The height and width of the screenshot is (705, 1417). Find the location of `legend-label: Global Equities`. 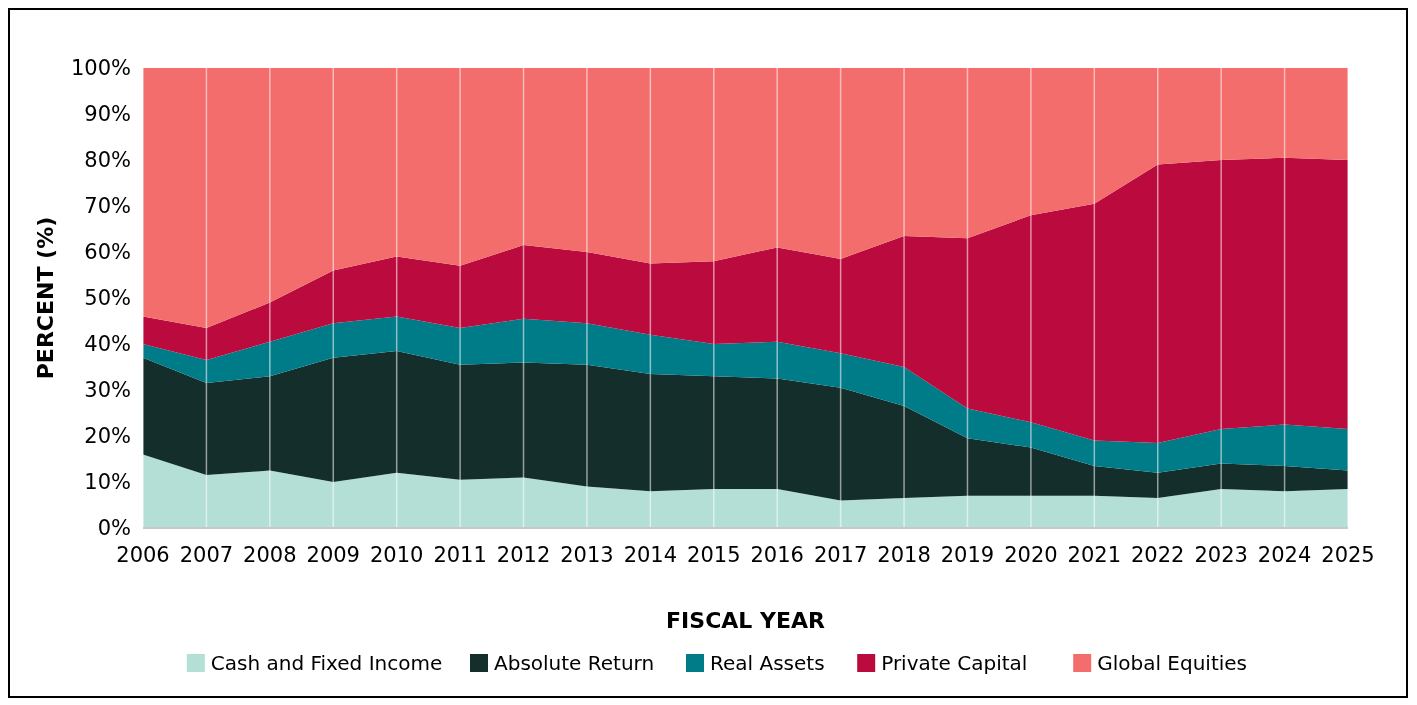

legend-label: Global Equities is located at coordinates (1172, 663).